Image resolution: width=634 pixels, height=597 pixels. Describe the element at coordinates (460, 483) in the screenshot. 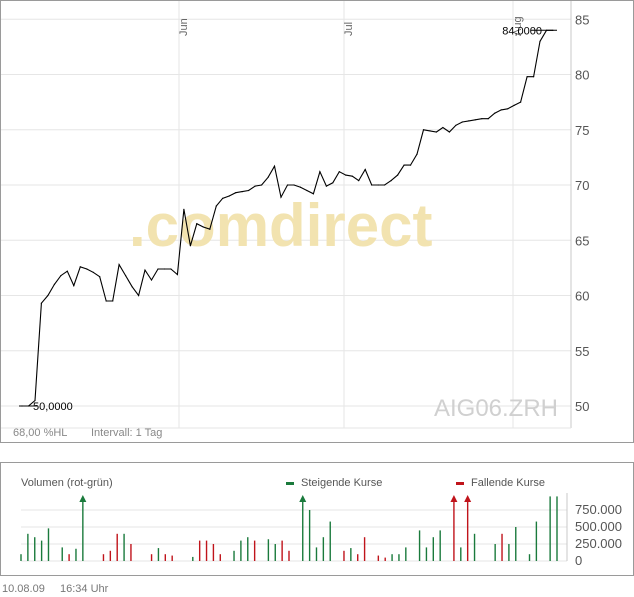

I see `legend-swatch` at that location.